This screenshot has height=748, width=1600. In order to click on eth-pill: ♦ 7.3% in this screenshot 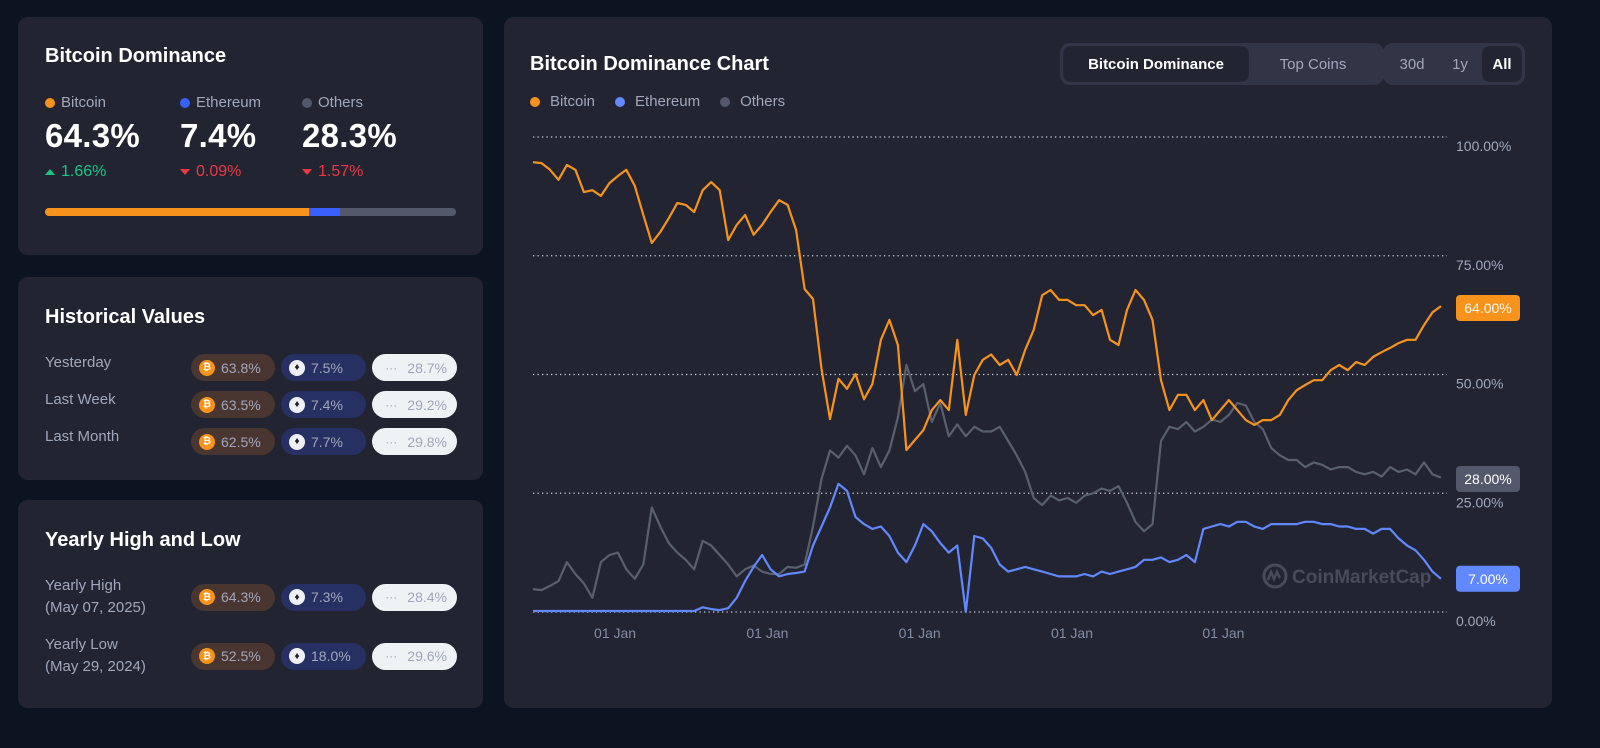, I will do `click(323, 597)`.